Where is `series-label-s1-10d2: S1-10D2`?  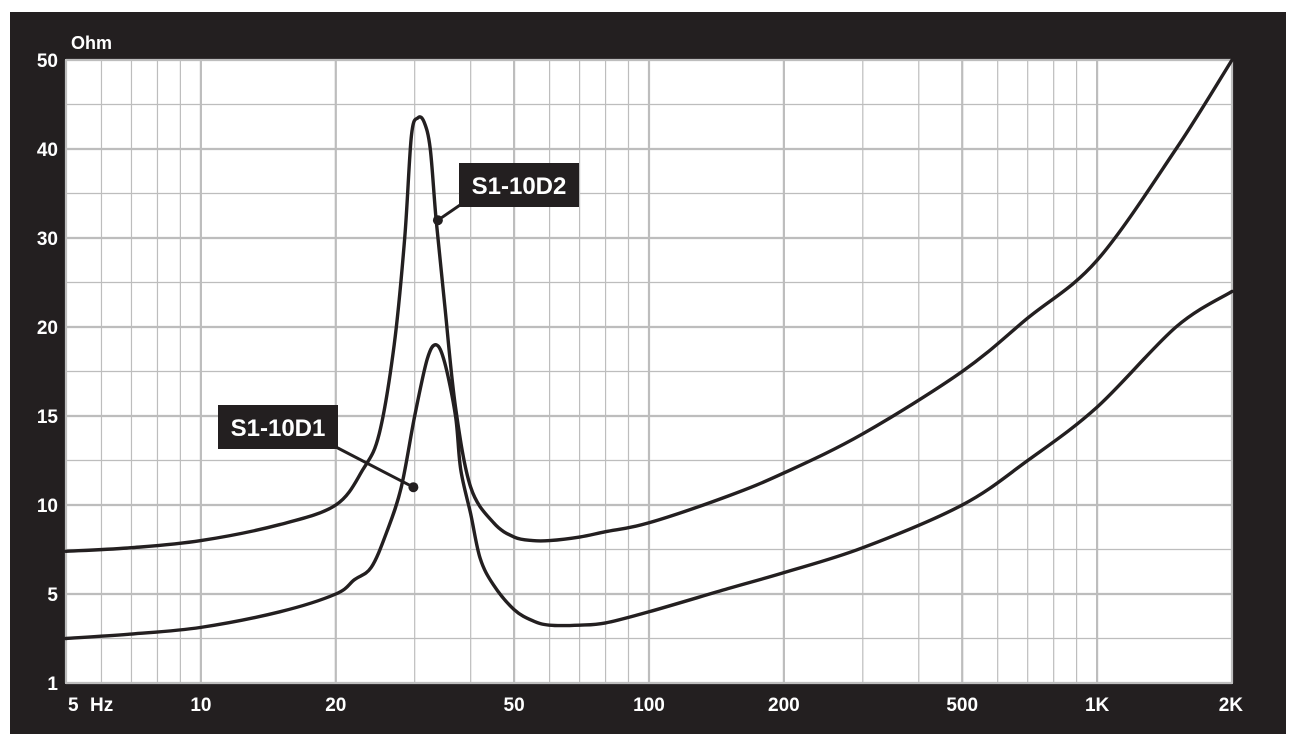
series-label-s1-10d2: S1-10D2 is located at coordinates (519, 186).